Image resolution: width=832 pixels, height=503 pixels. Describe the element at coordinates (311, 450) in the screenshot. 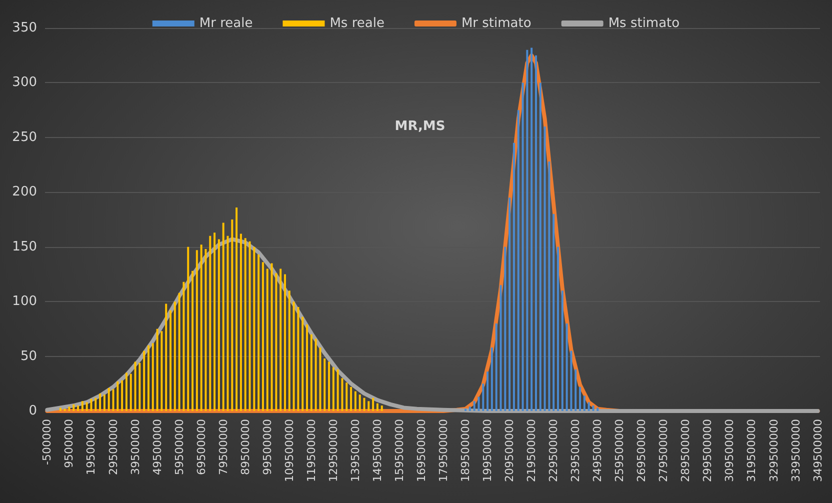

I see `x-tick-label: 119500000` at that location.